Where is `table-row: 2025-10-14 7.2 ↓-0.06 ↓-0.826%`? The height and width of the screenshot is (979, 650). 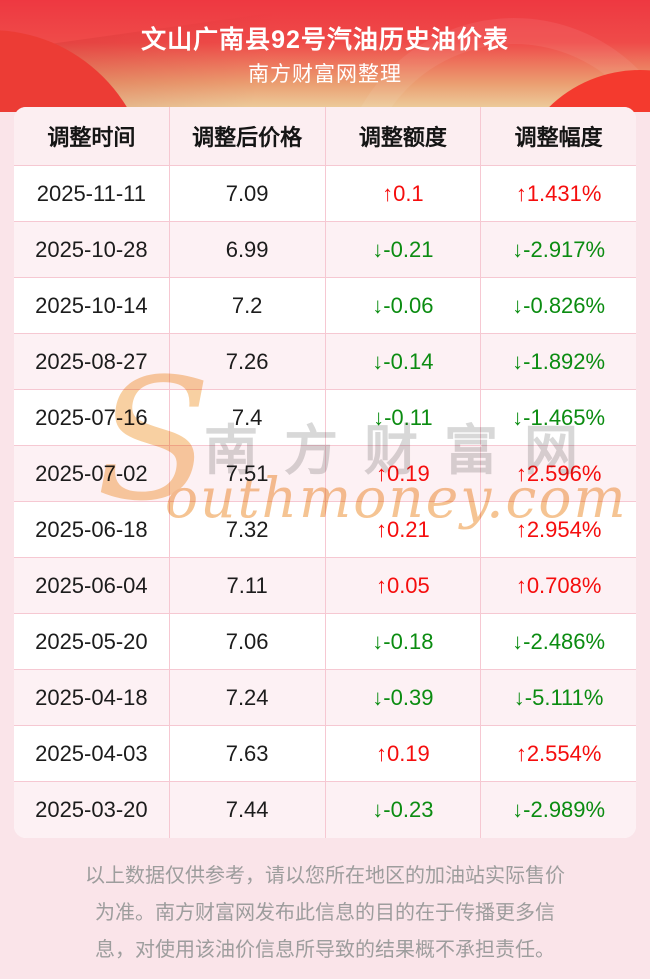 table-row: 2025-10-14 7.2 ↓-0.06 ↓-0.826% is located at coordinates (325, 306).